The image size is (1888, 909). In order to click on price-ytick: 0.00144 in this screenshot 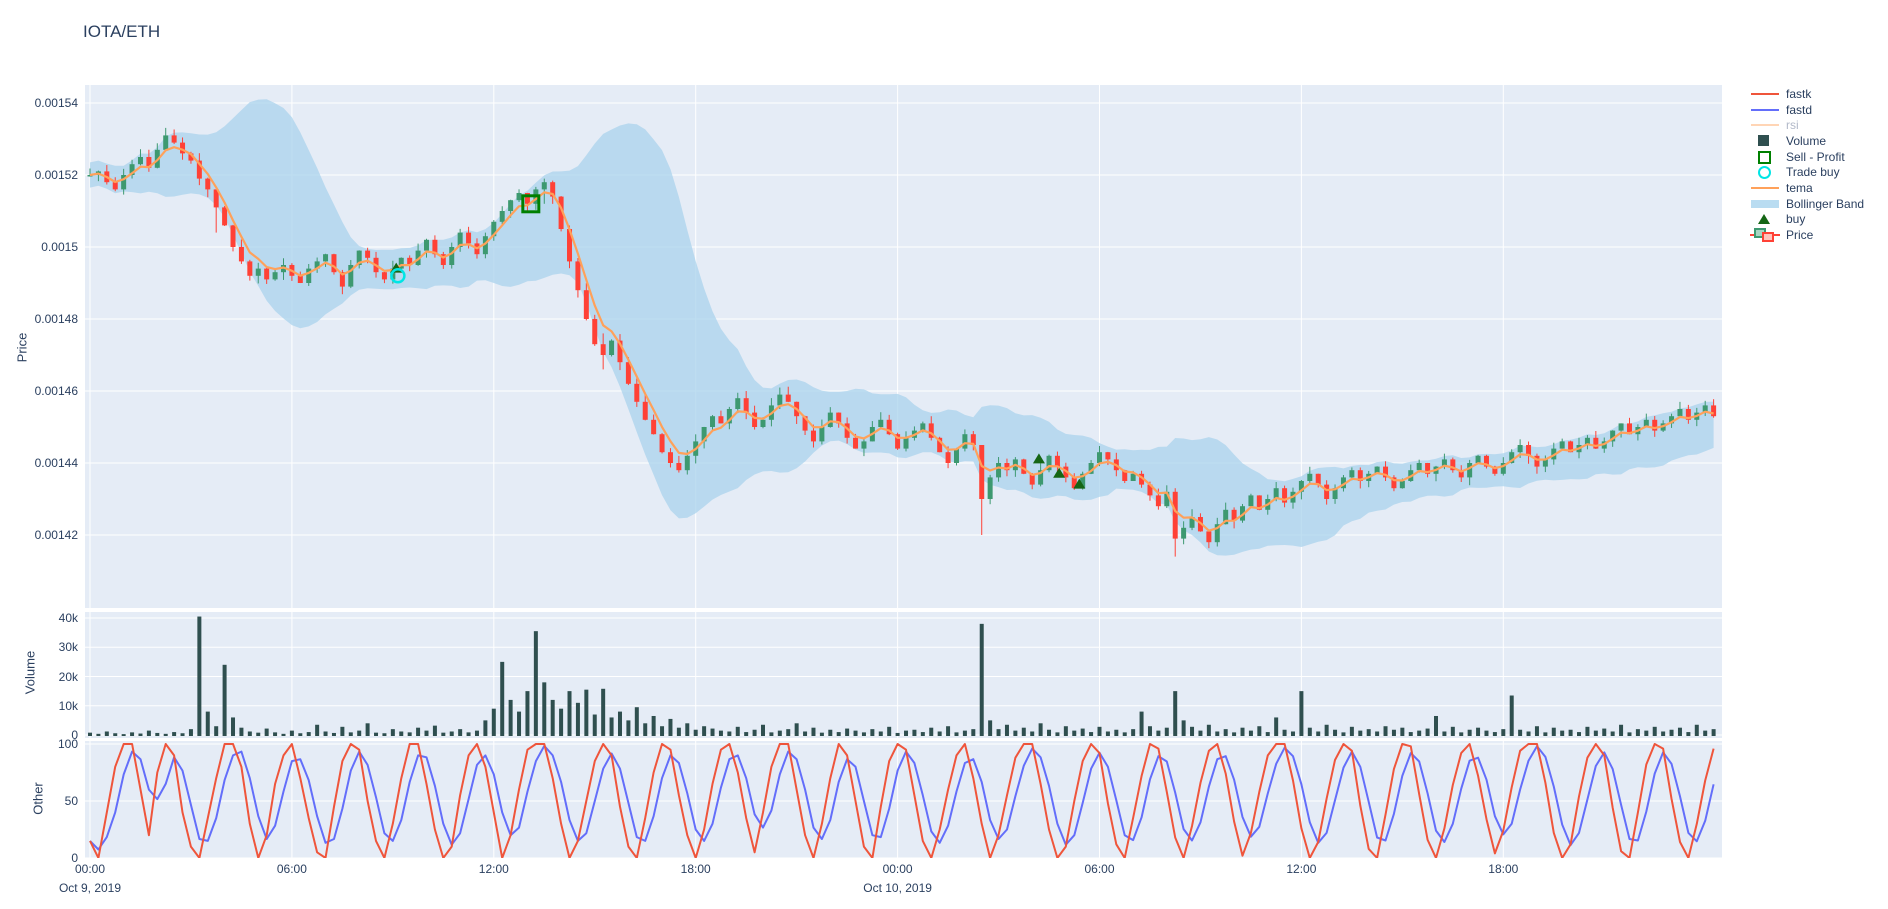, I will do `click(56, 463)`.